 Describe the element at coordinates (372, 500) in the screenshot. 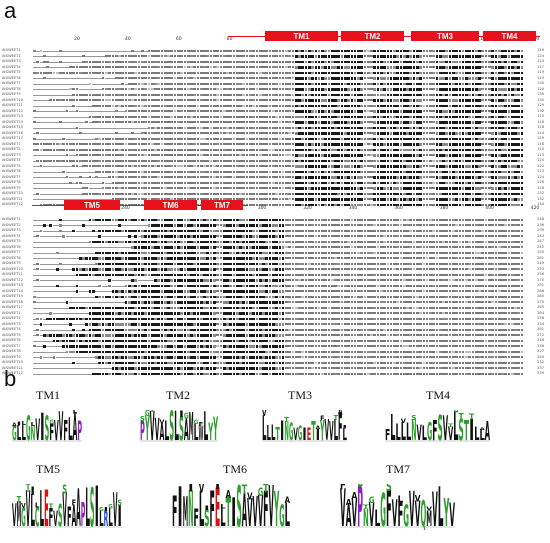

I see `logo-residue: G` at that location.